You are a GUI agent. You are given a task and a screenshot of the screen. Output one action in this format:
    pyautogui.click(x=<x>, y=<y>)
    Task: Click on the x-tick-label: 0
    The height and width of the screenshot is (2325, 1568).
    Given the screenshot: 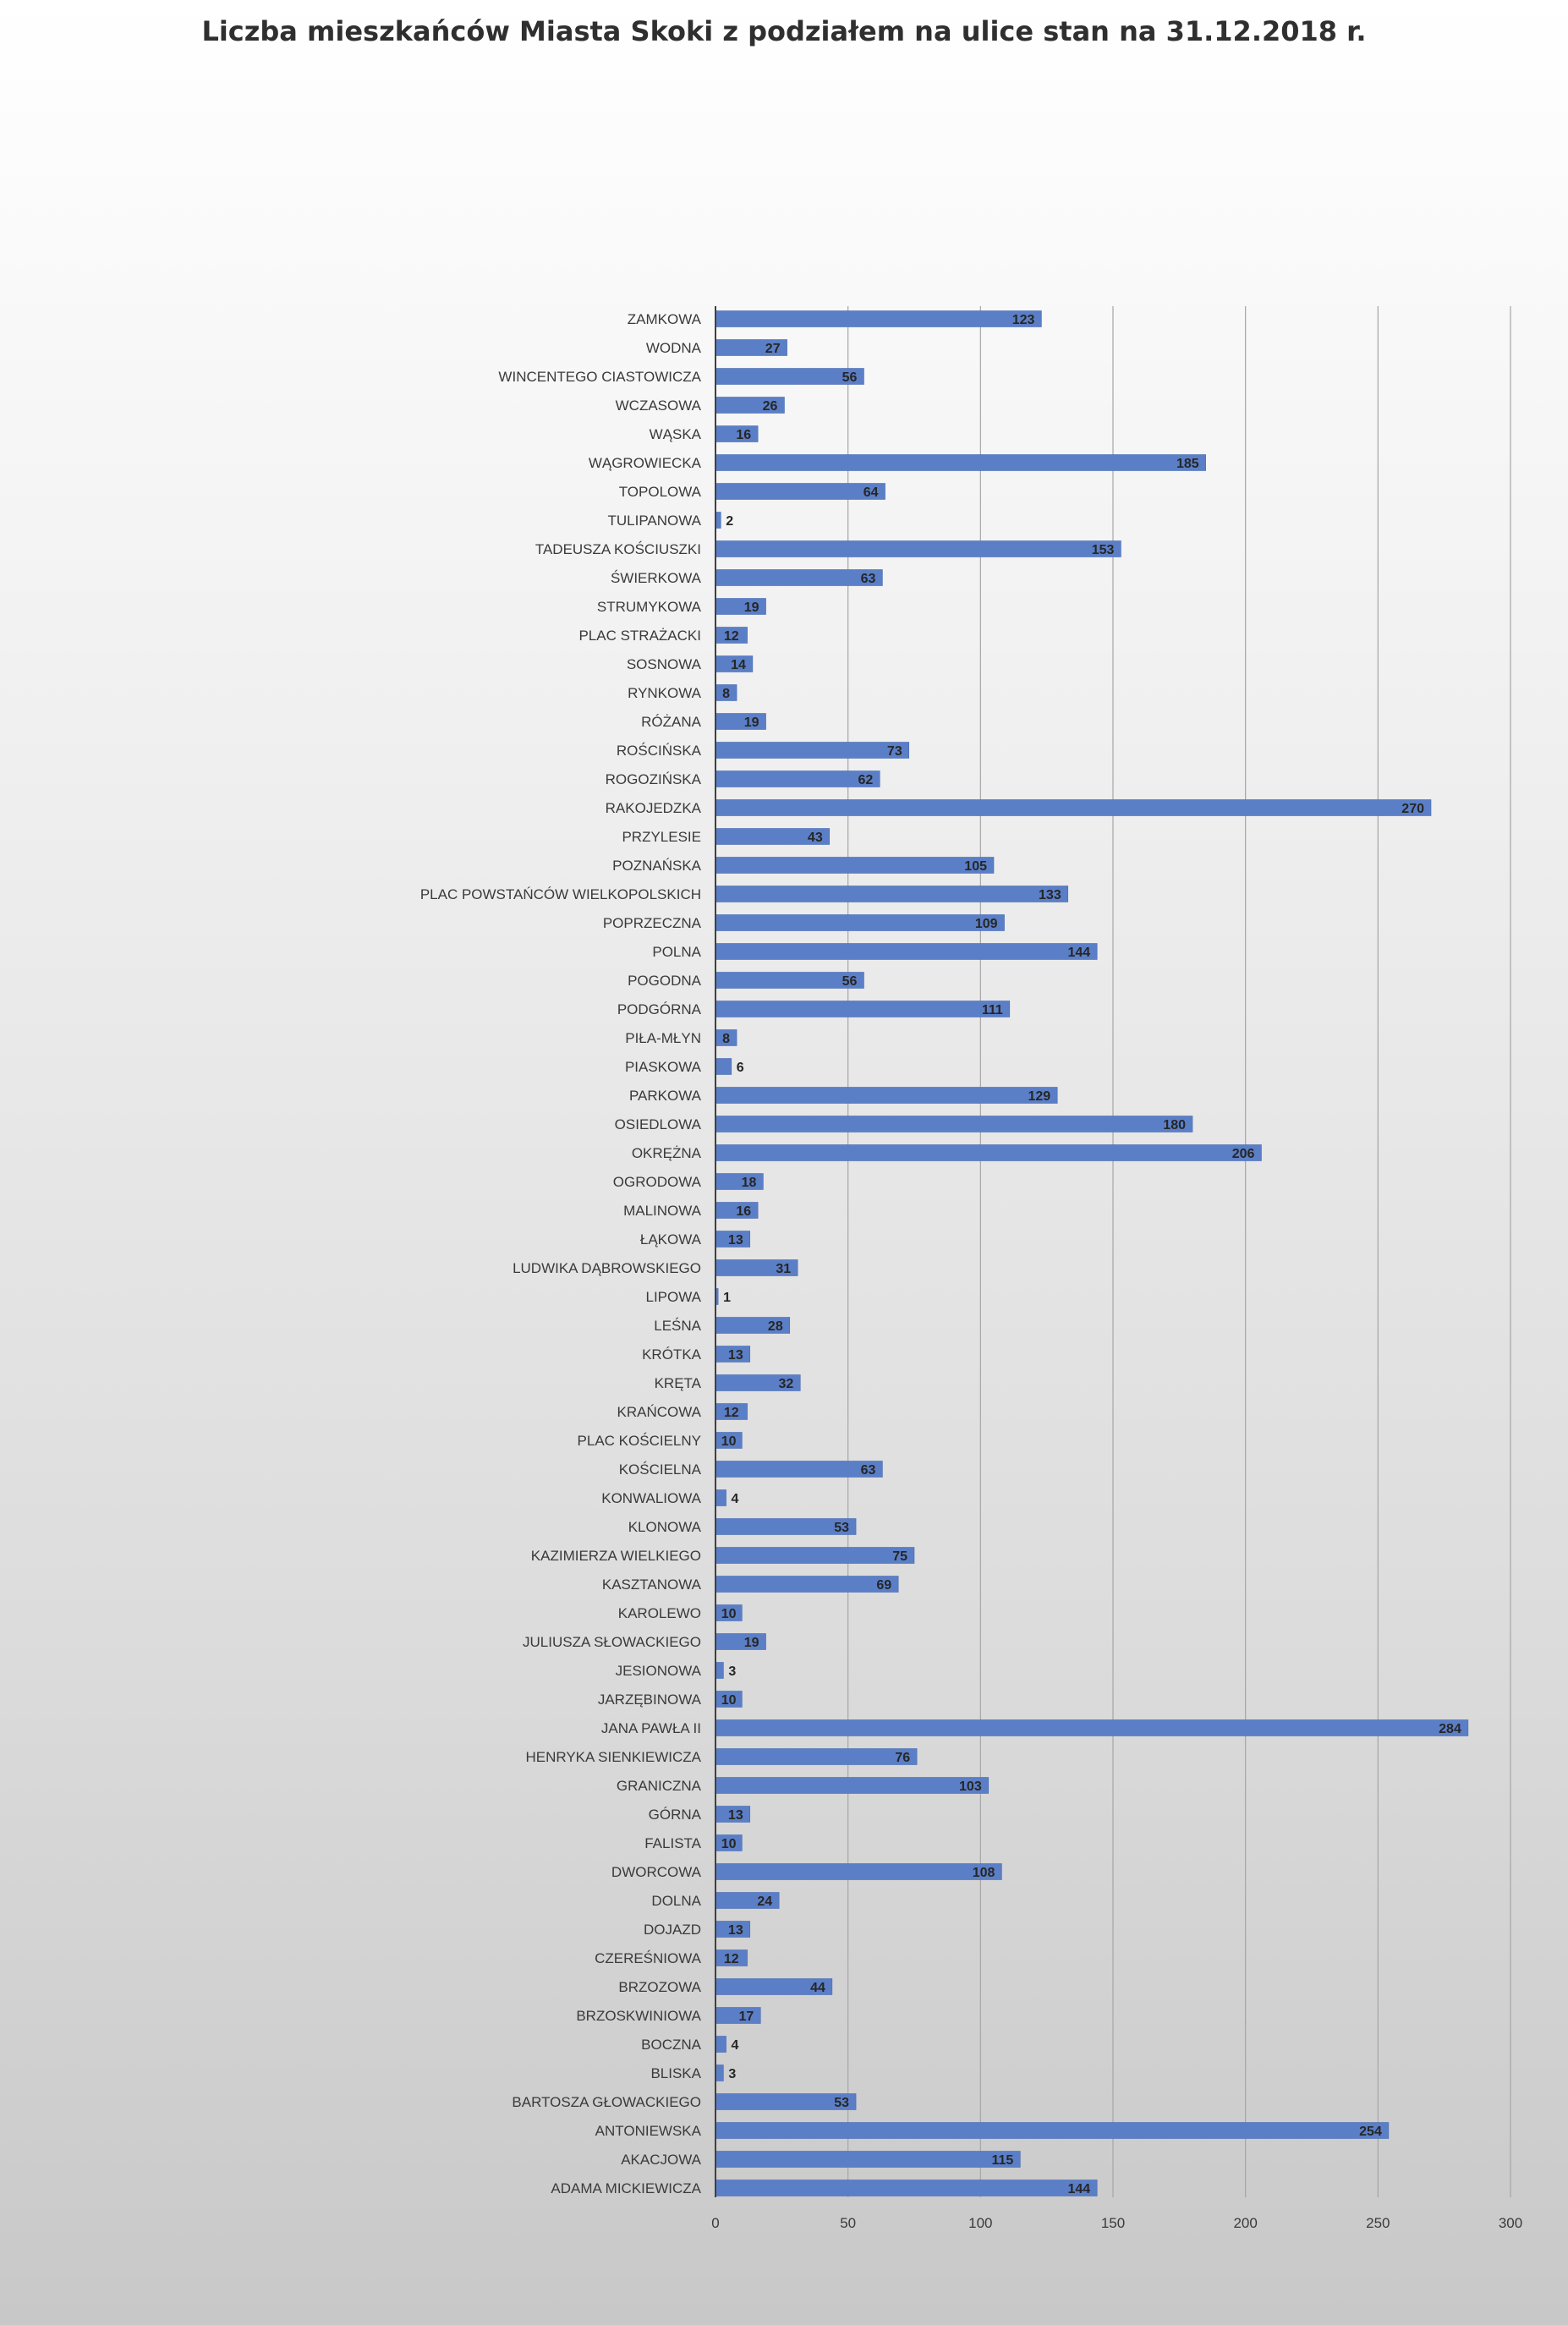 What is the action you would take?
    pyautogui.click(x=715, y=2223)
    